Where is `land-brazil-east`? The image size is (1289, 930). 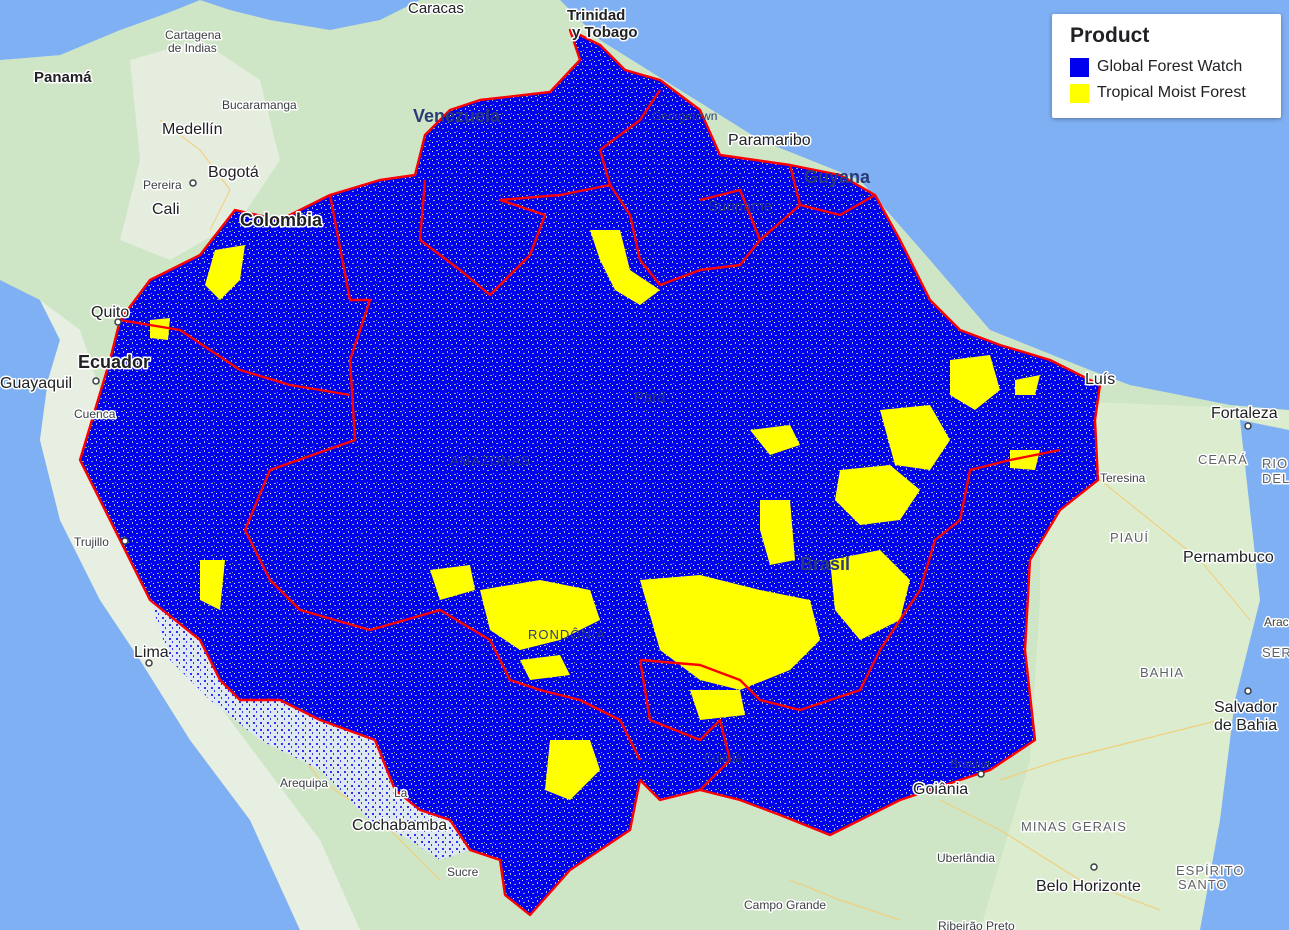
land-brazil-east is located at coordinates (1134, 665).